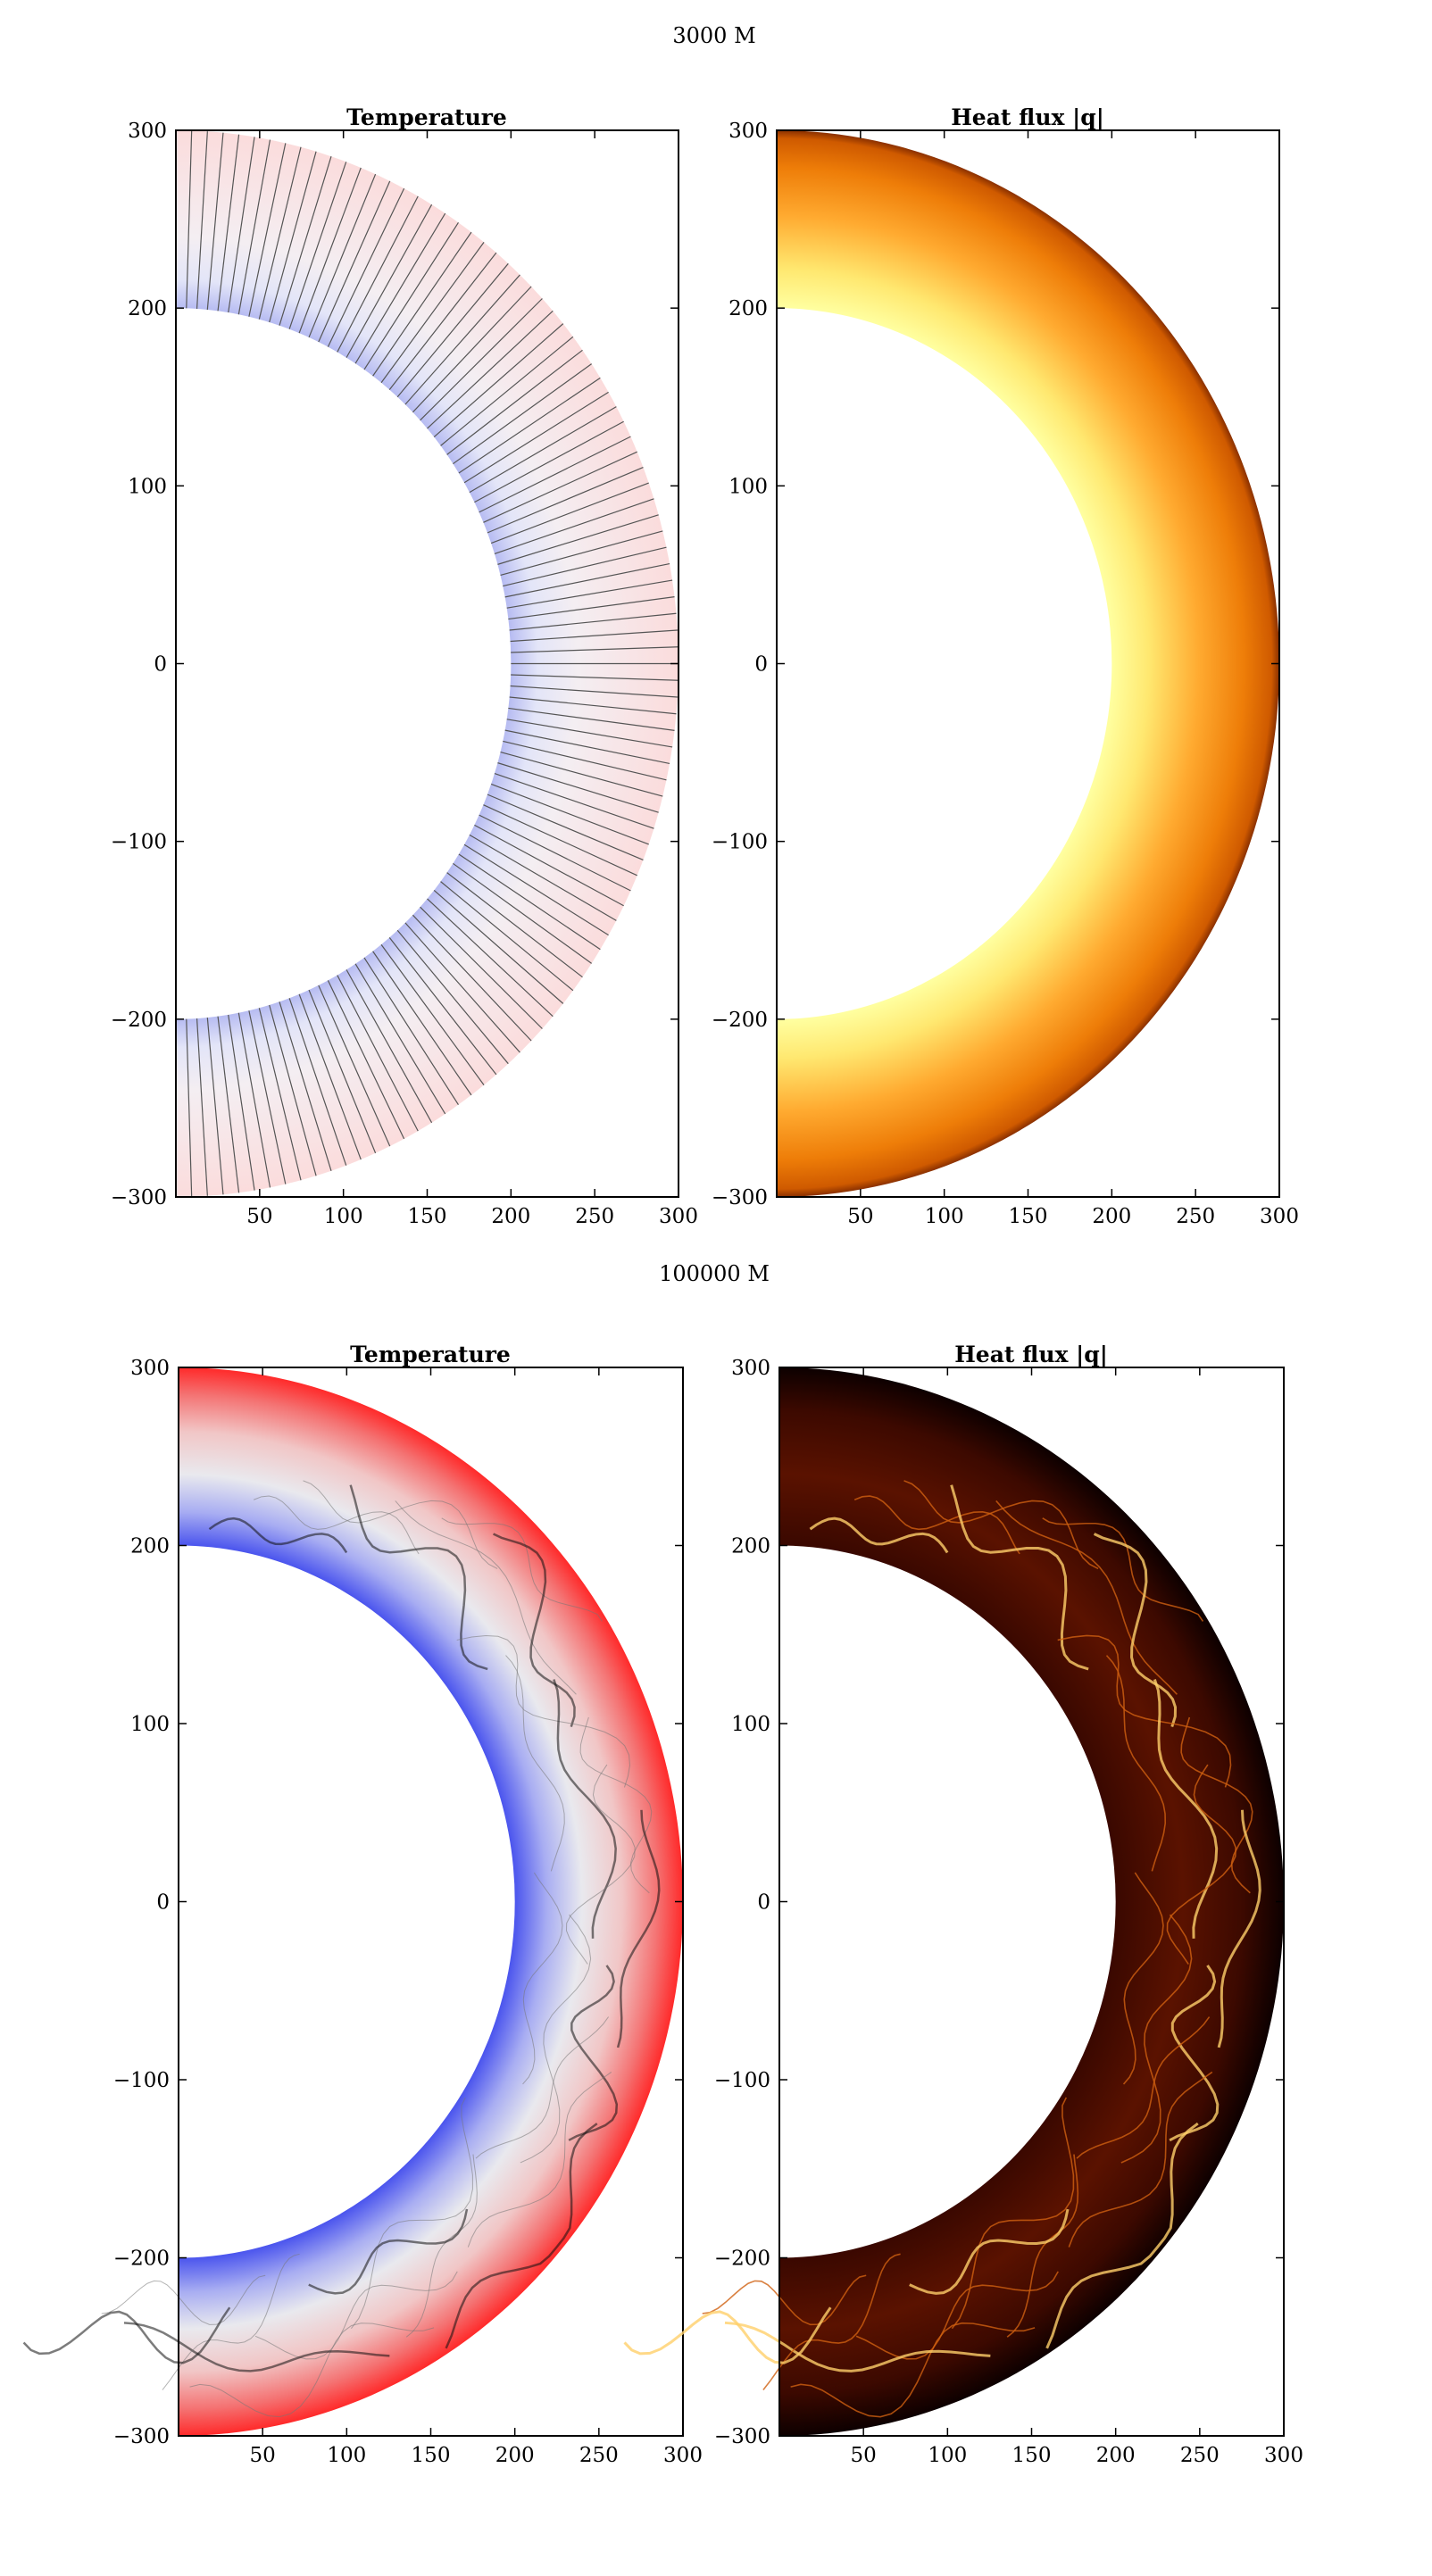  Describe the element at coordinates (713, 35) in the screenshot. I see `row-title-top: 3000 M` at that location.